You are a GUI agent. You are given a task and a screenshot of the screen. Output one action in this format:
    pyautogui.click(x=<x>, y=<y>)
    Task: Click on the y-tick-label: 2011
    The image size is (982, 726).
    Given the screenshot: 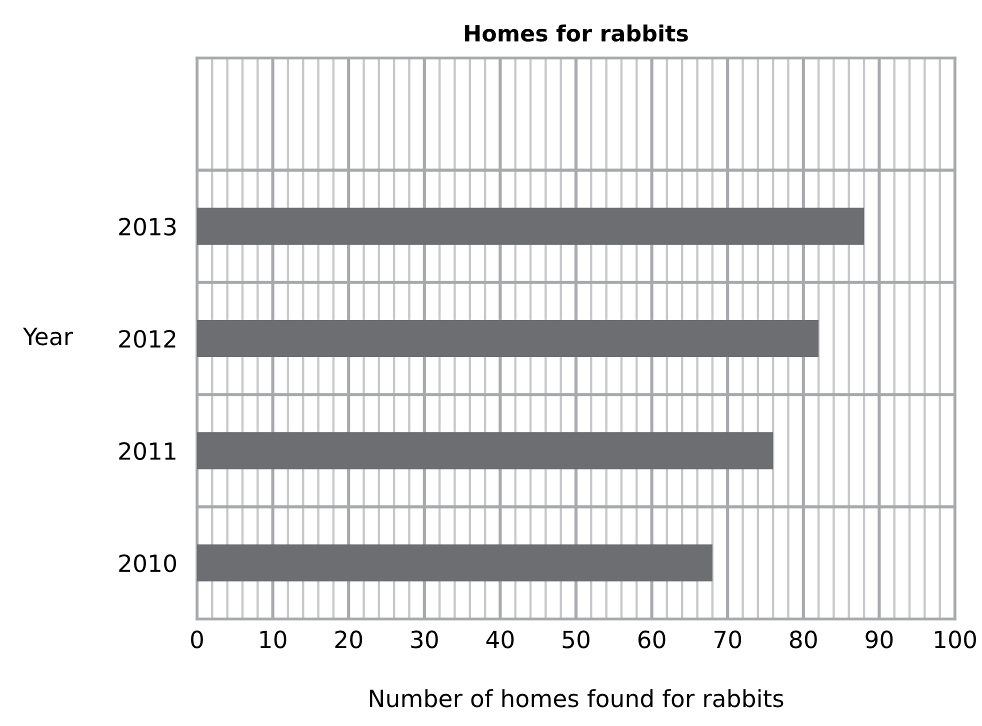 What is the action you would take?
    pyautogui.click(x=147, y=451)
    